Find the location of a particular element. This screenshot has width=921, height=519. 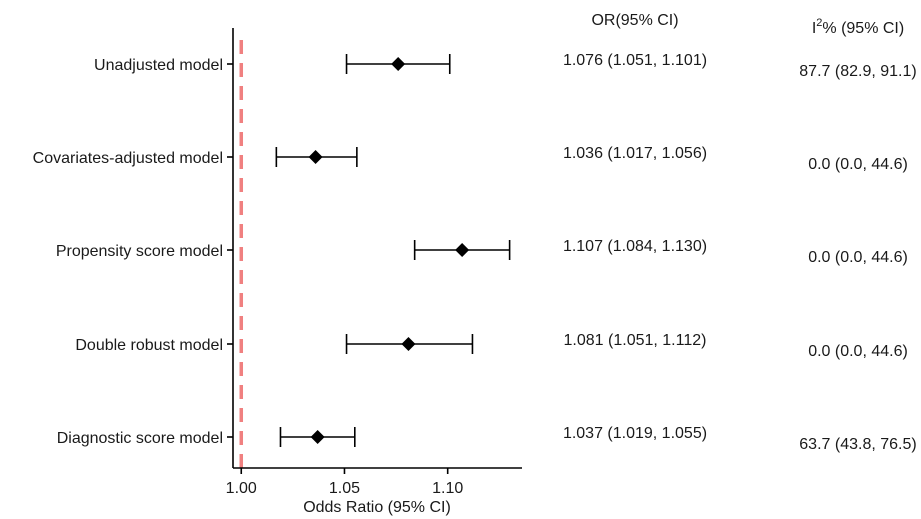

i2-header-rest: % (95% CI) is located at coordinates (863, 28).